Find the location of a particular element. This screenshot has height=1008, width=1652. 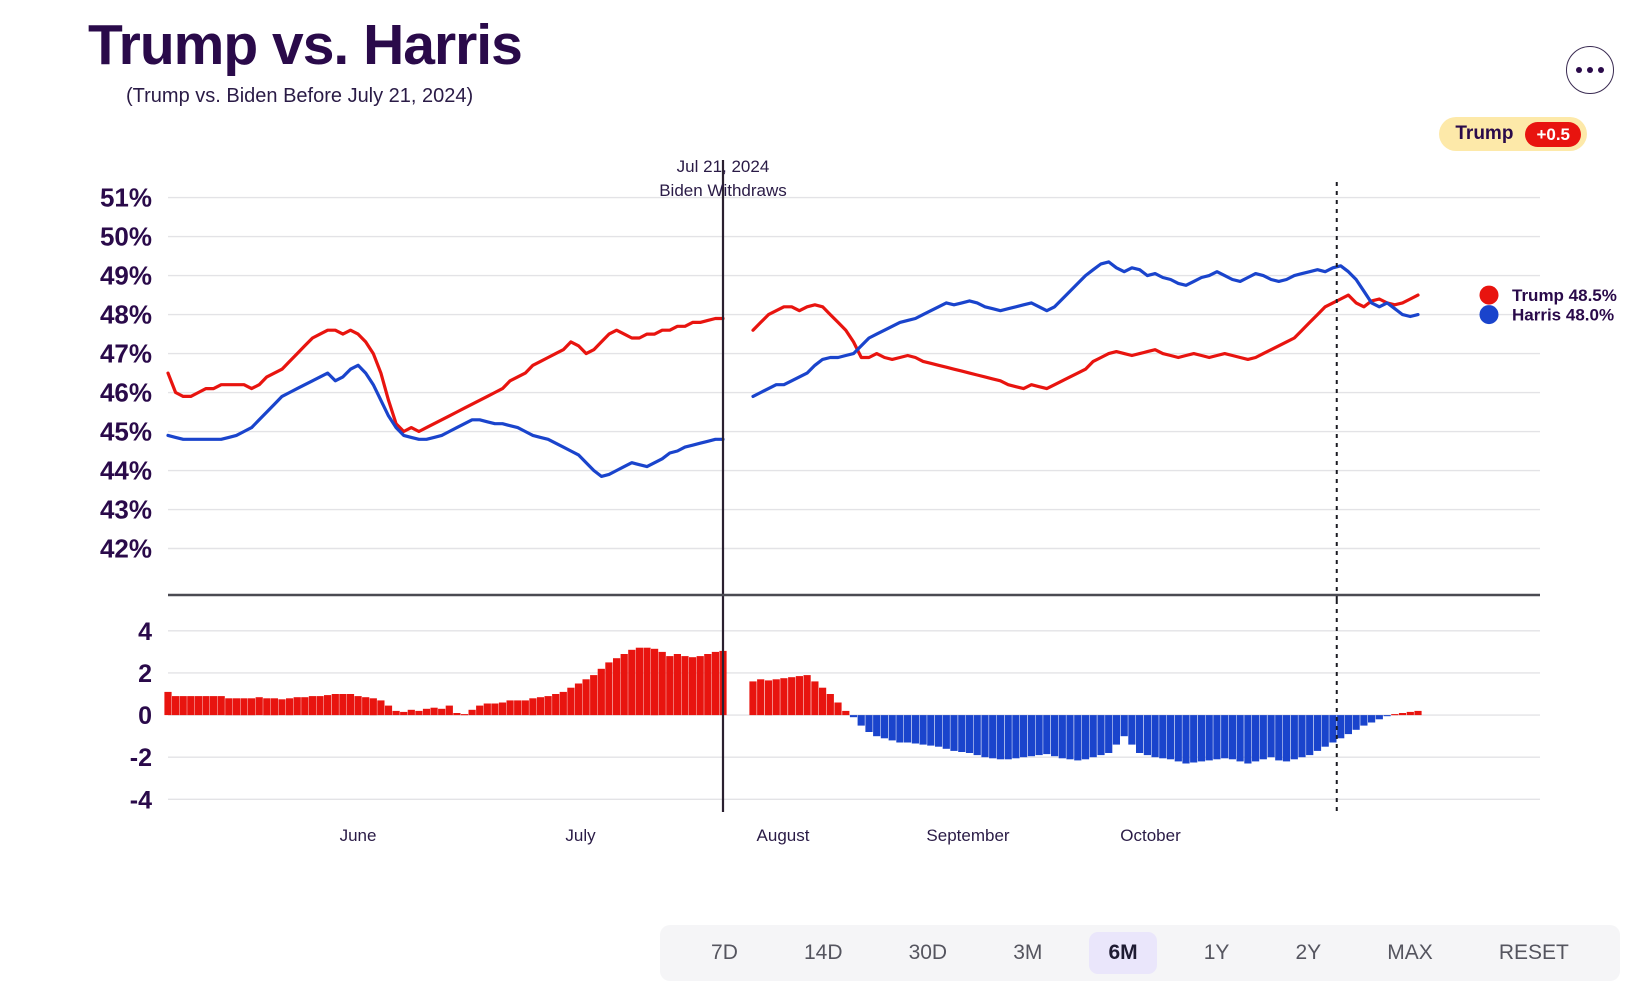

bar-y-axis-tick-label: -2 is located at coordinates (141, 758).